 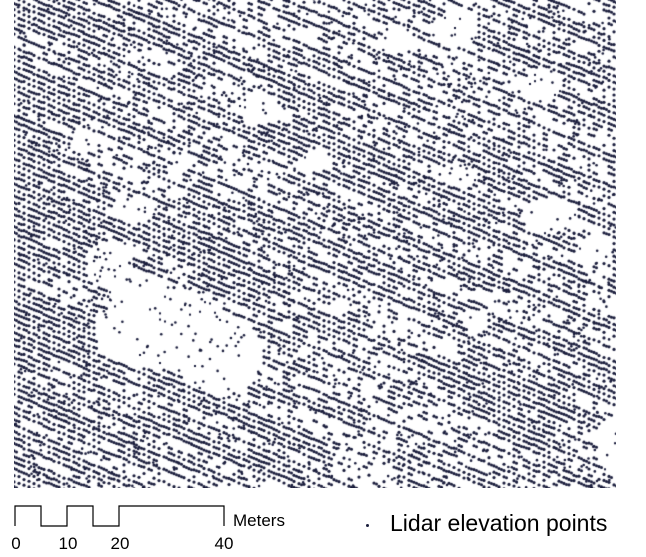 I want to click on scale-bar, so click(x=119, y=516).